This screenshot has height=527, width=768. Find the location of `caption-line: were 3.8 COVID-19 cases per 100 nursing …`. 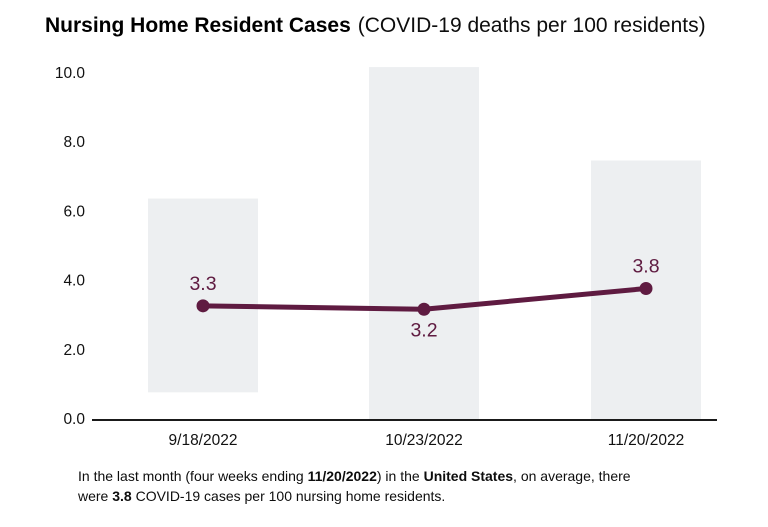

caption-line: were 3.8 COVID-19 cases per 100 nursing … is located at coordinates (408, 496).